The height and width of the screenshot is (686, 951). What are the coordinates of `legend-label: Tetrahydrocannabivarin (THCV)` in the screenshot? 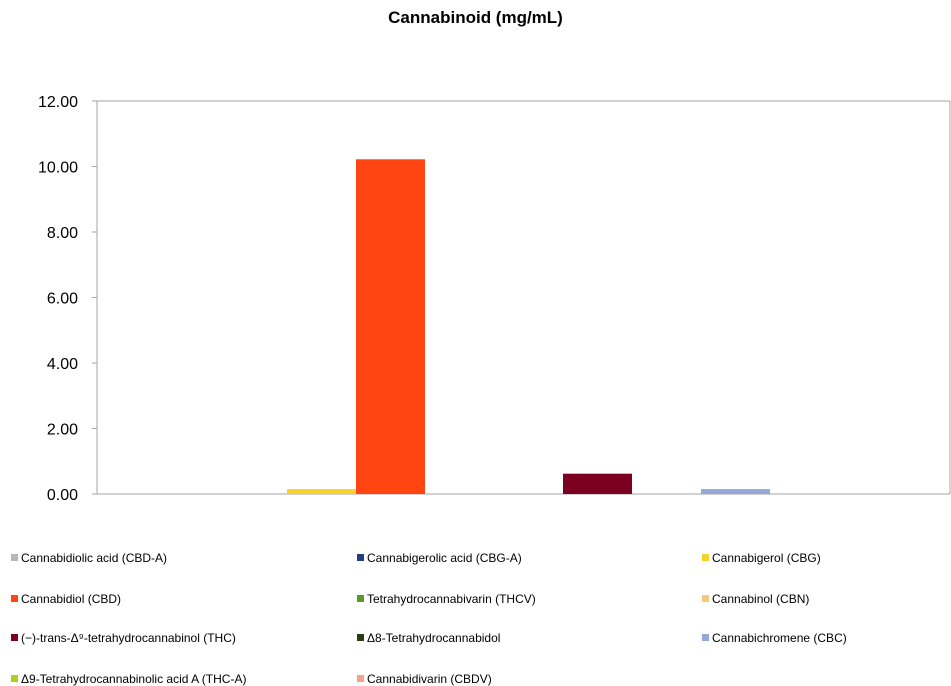 It's located at (451, 599).